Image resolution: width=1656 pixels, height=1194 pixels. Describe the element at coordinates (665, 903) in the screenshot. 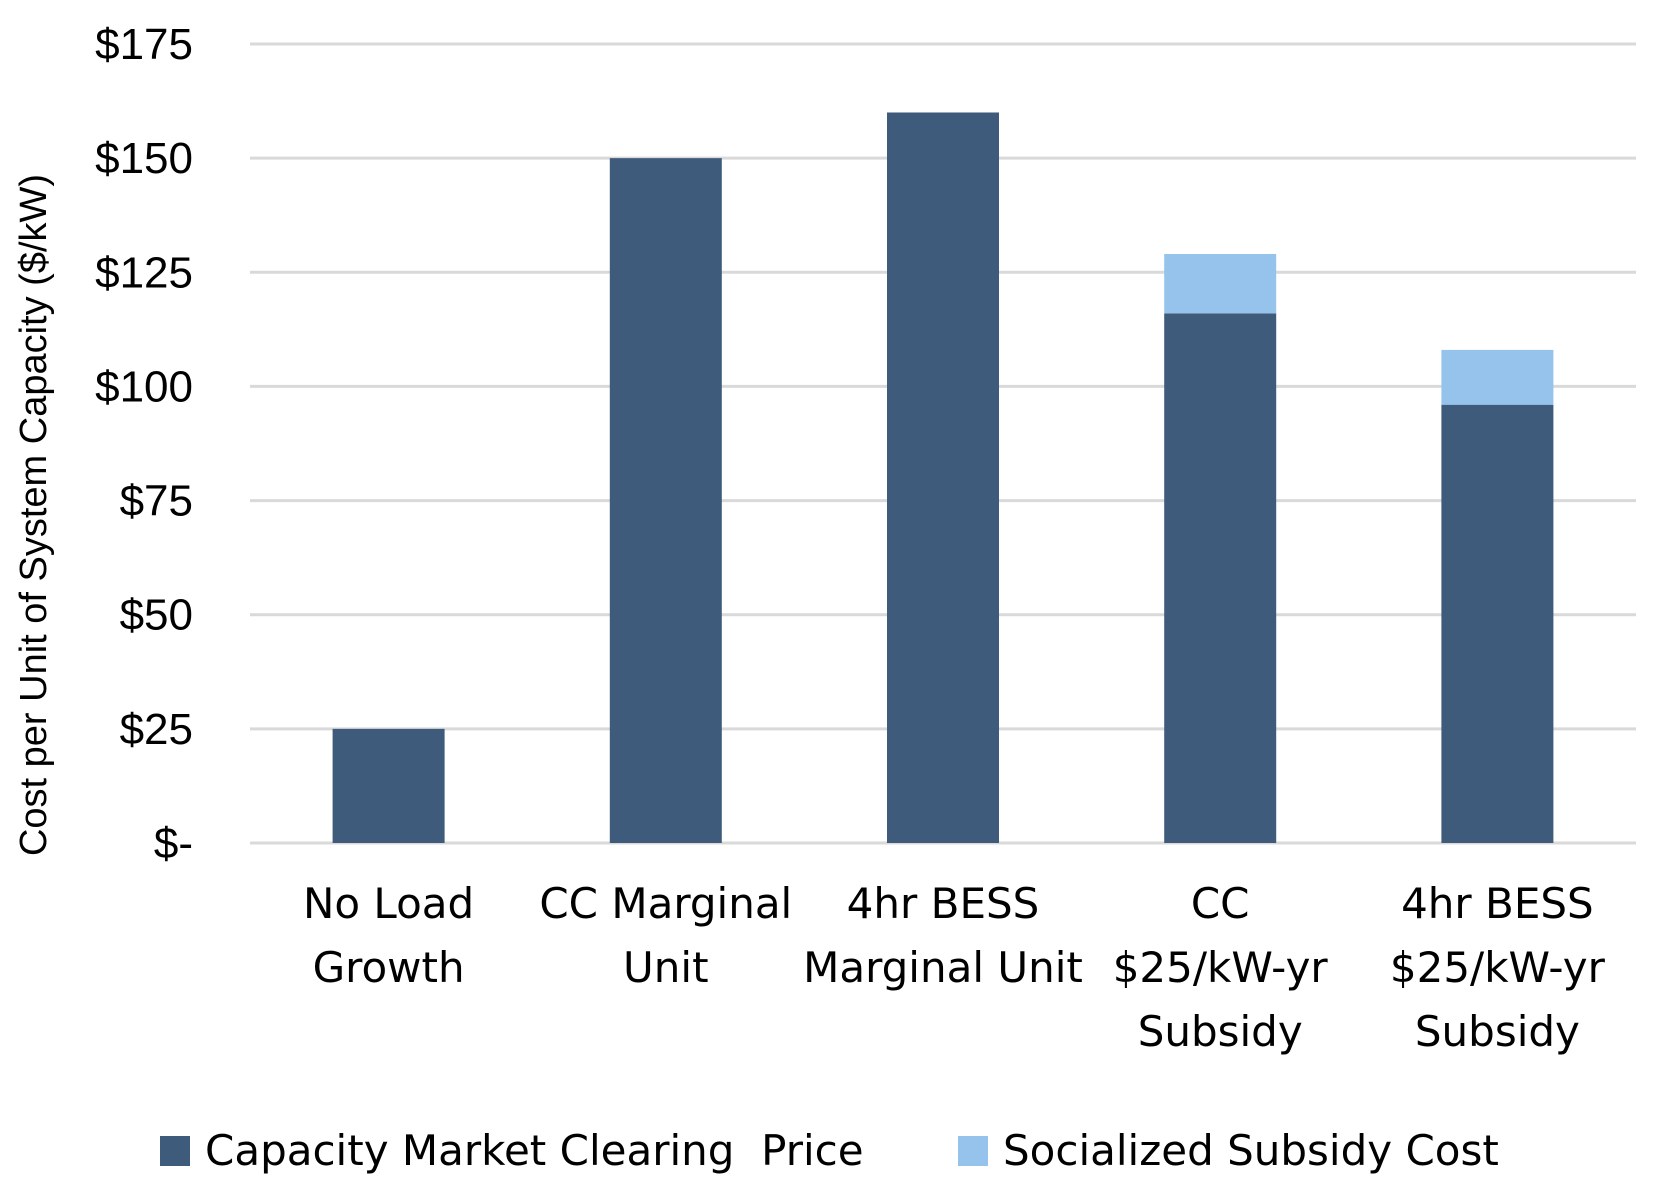

I see `x-tick-label: CC Marginal` at that location.